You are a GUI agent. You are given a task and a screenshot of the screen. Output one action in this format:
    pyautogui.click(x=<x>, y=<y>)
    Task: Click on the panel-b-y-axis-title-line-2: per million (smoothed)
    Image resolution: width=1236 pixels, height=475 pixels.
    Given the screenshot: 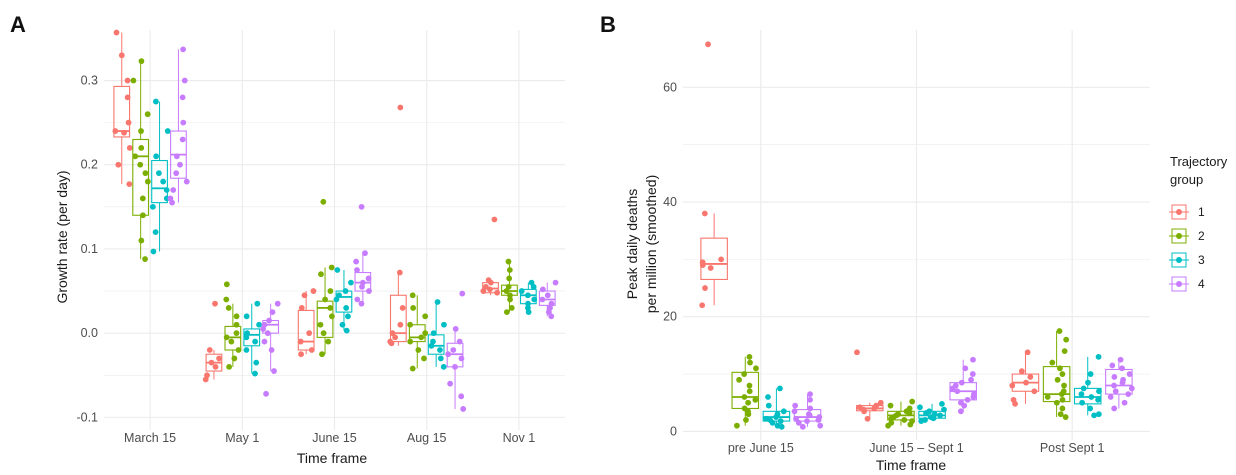 What is the action you would take?
    pyautogui.click(x=651, y=244)
    